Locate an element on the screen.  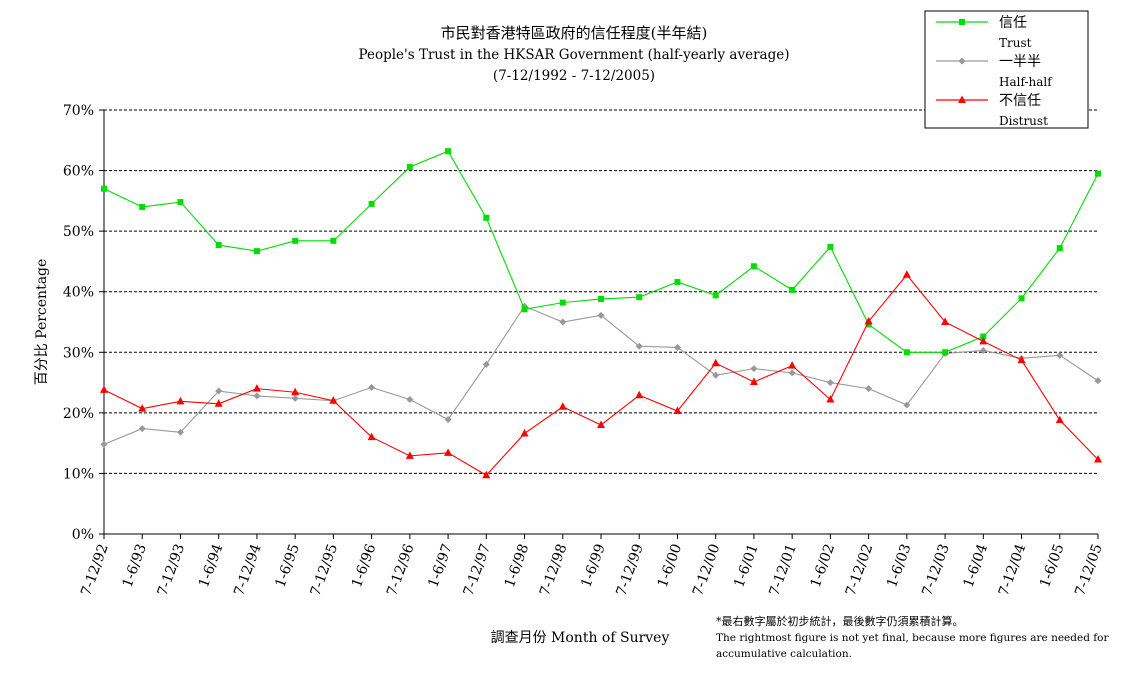
x-axis-title: 調查月份 Month of Survey is located at coordinates (580, 638).